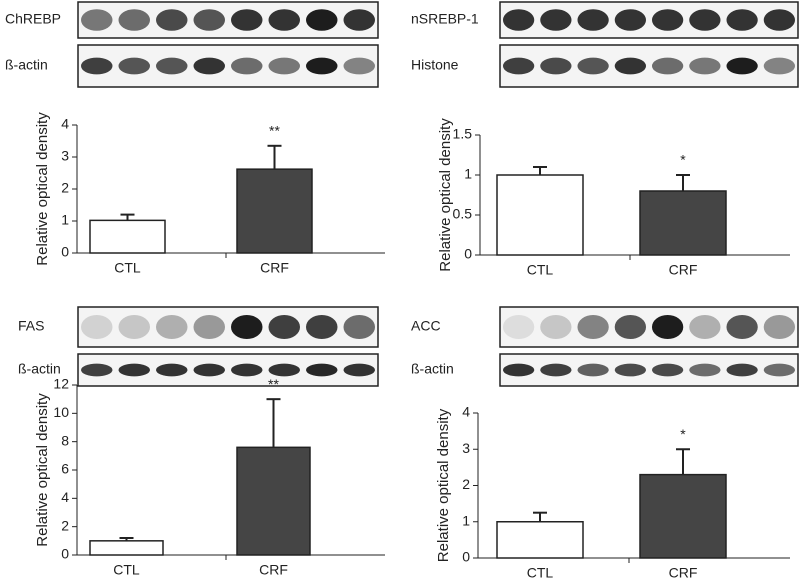  Describe the element at coordinates (31, 326) in the screenshot. I see `blot-label: FAS` at that location.